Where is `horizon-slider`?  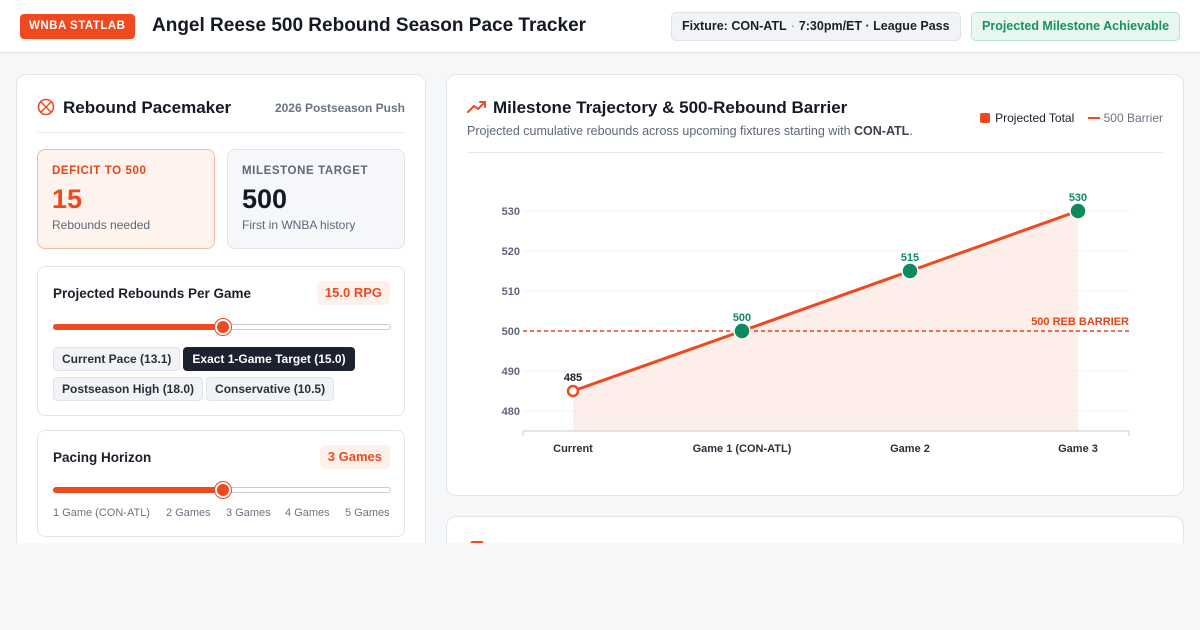
horizon-slider is located at coordinates (222, 490).